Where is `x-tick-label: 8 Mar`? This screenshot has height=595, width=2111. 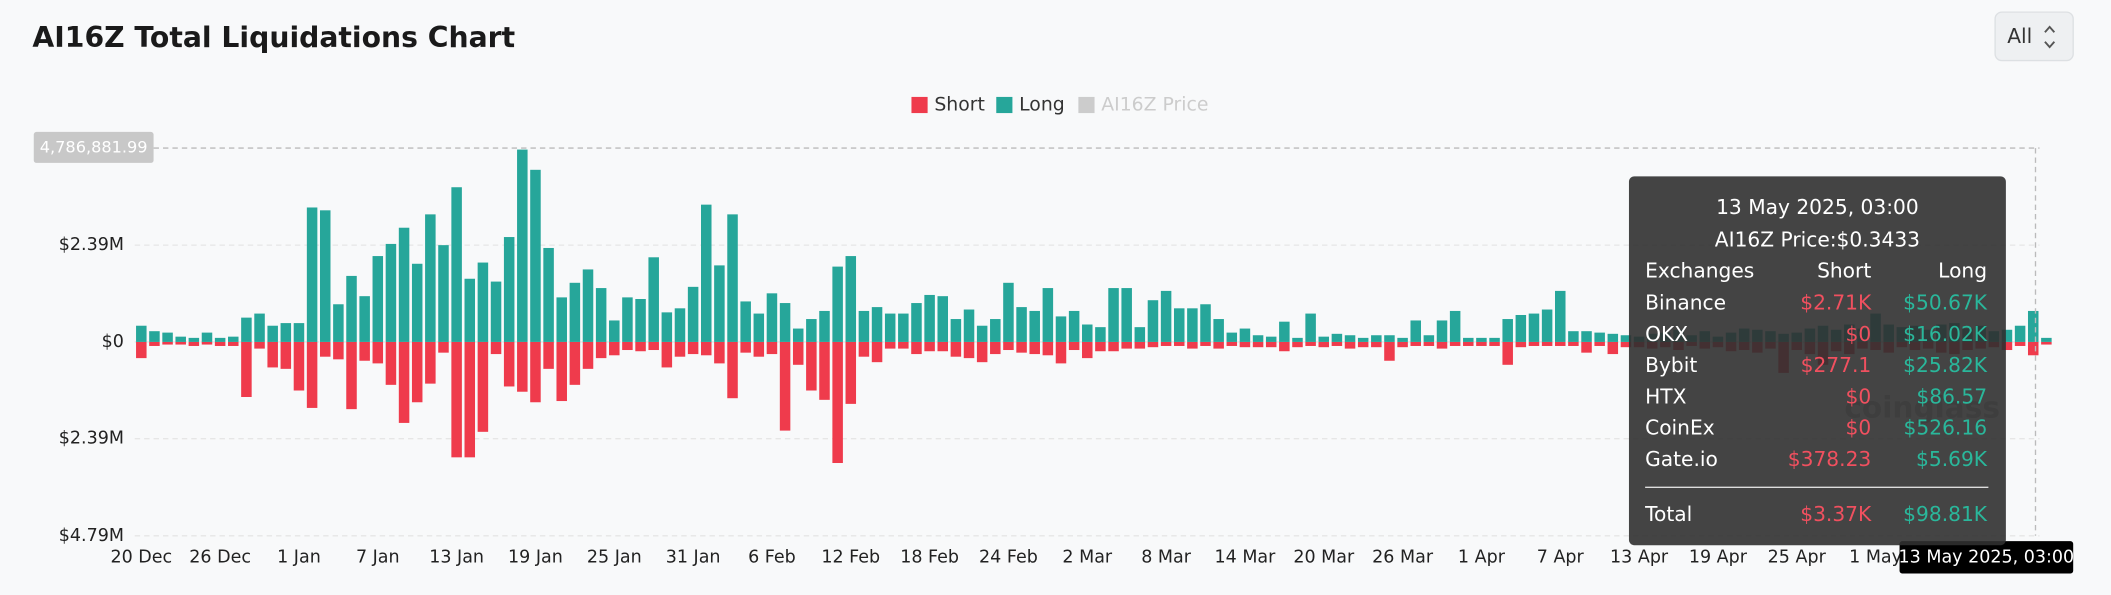
x-tick-label: 8 Mar is located at coordinates (1166, 557).